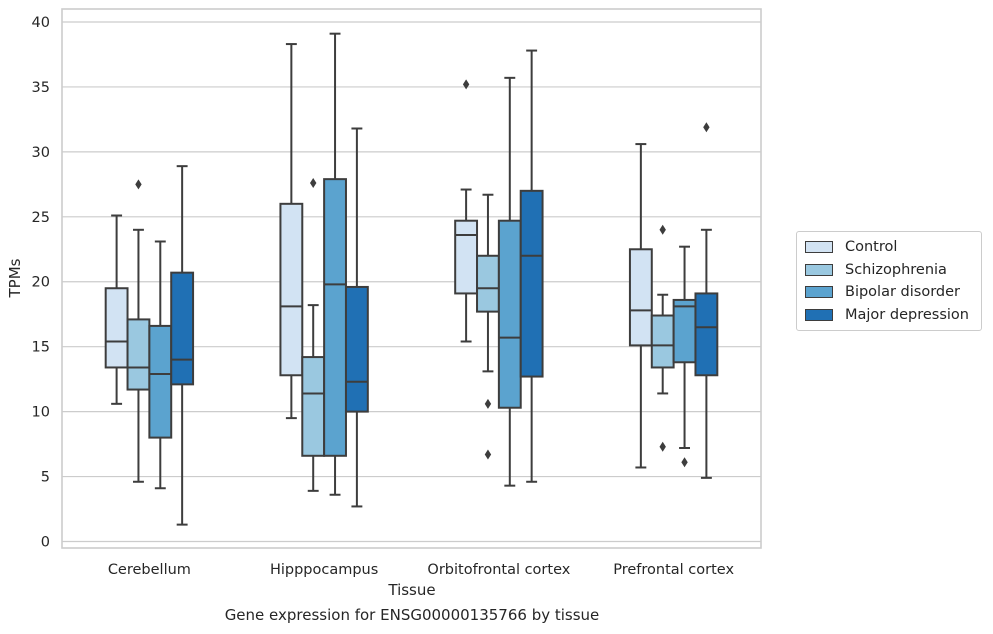  Describe the element at coordinates (871, 247) in the screenshot. I see `legend-label: Control` at that location.